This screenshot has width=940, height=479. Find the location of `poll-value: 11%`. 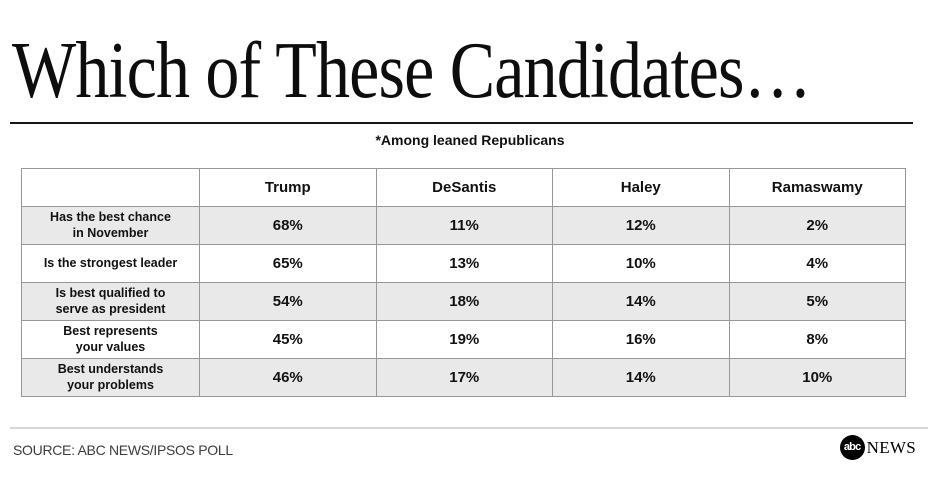

poll-value: 11% is located at coordinates (464, 225).